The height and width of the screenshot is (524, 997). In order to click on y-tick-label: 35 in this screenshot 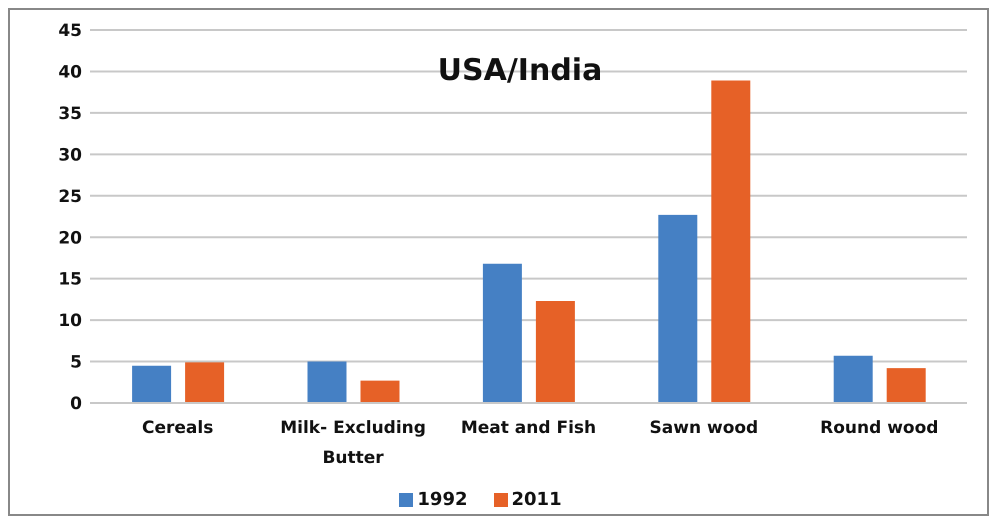, I will do `click(70, 114)`.